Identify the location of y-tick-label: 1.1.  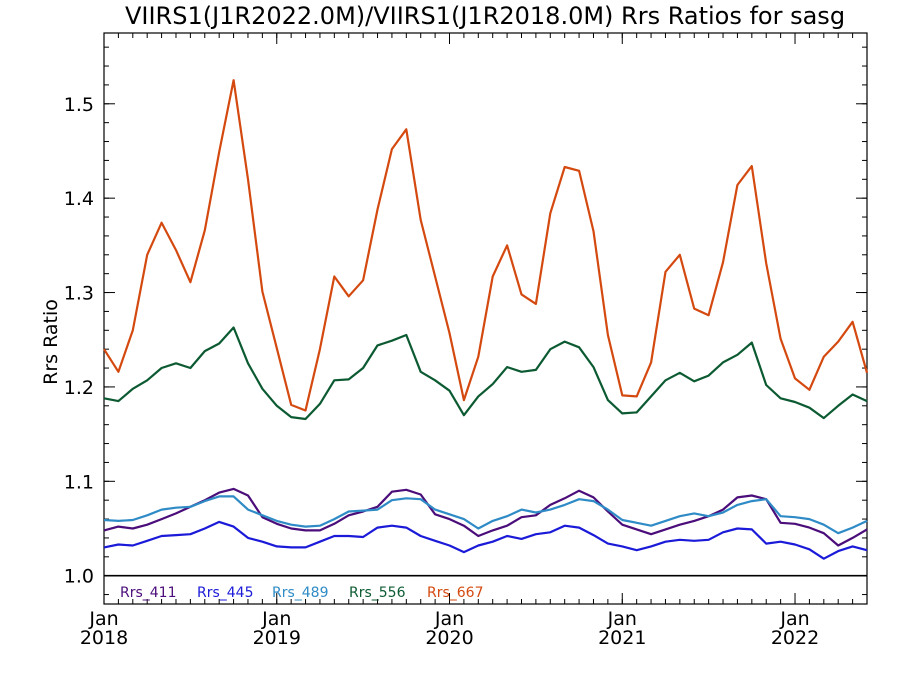
(79, 482).